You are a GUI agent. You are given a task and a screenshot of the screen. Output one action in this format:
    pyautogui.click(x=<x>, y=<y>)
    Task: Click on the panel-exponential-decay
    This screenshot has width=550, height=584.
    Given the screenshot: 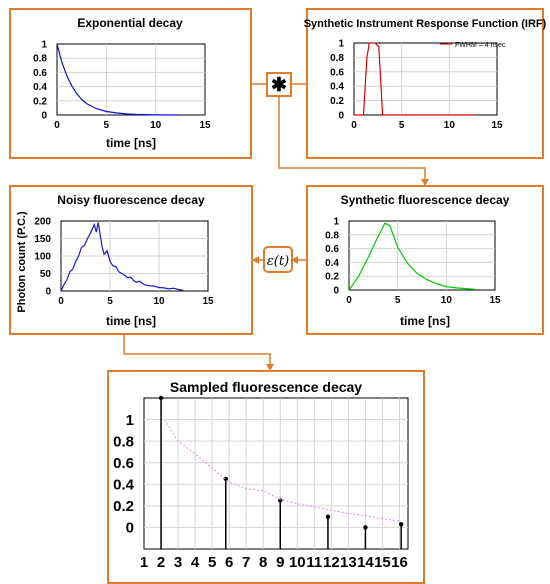 What is the action you would take?
    pyautogui.click(x=130, y=83)
    